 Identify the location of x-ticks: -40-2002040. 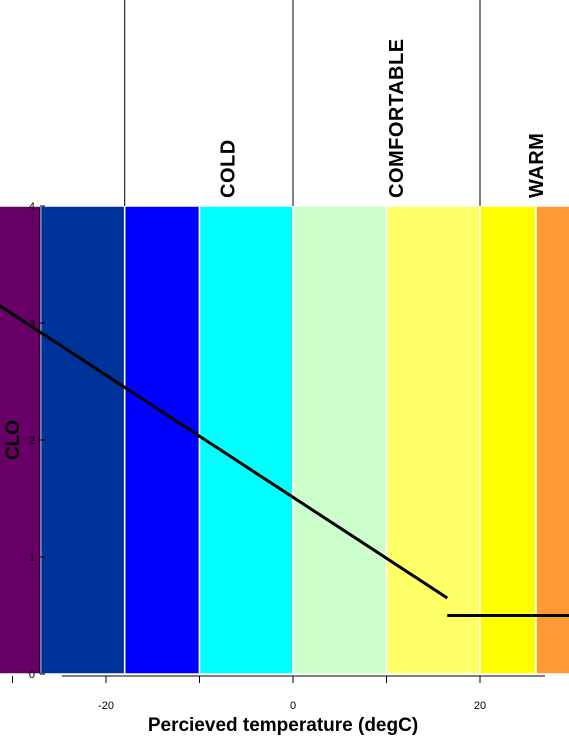
(249, 694).